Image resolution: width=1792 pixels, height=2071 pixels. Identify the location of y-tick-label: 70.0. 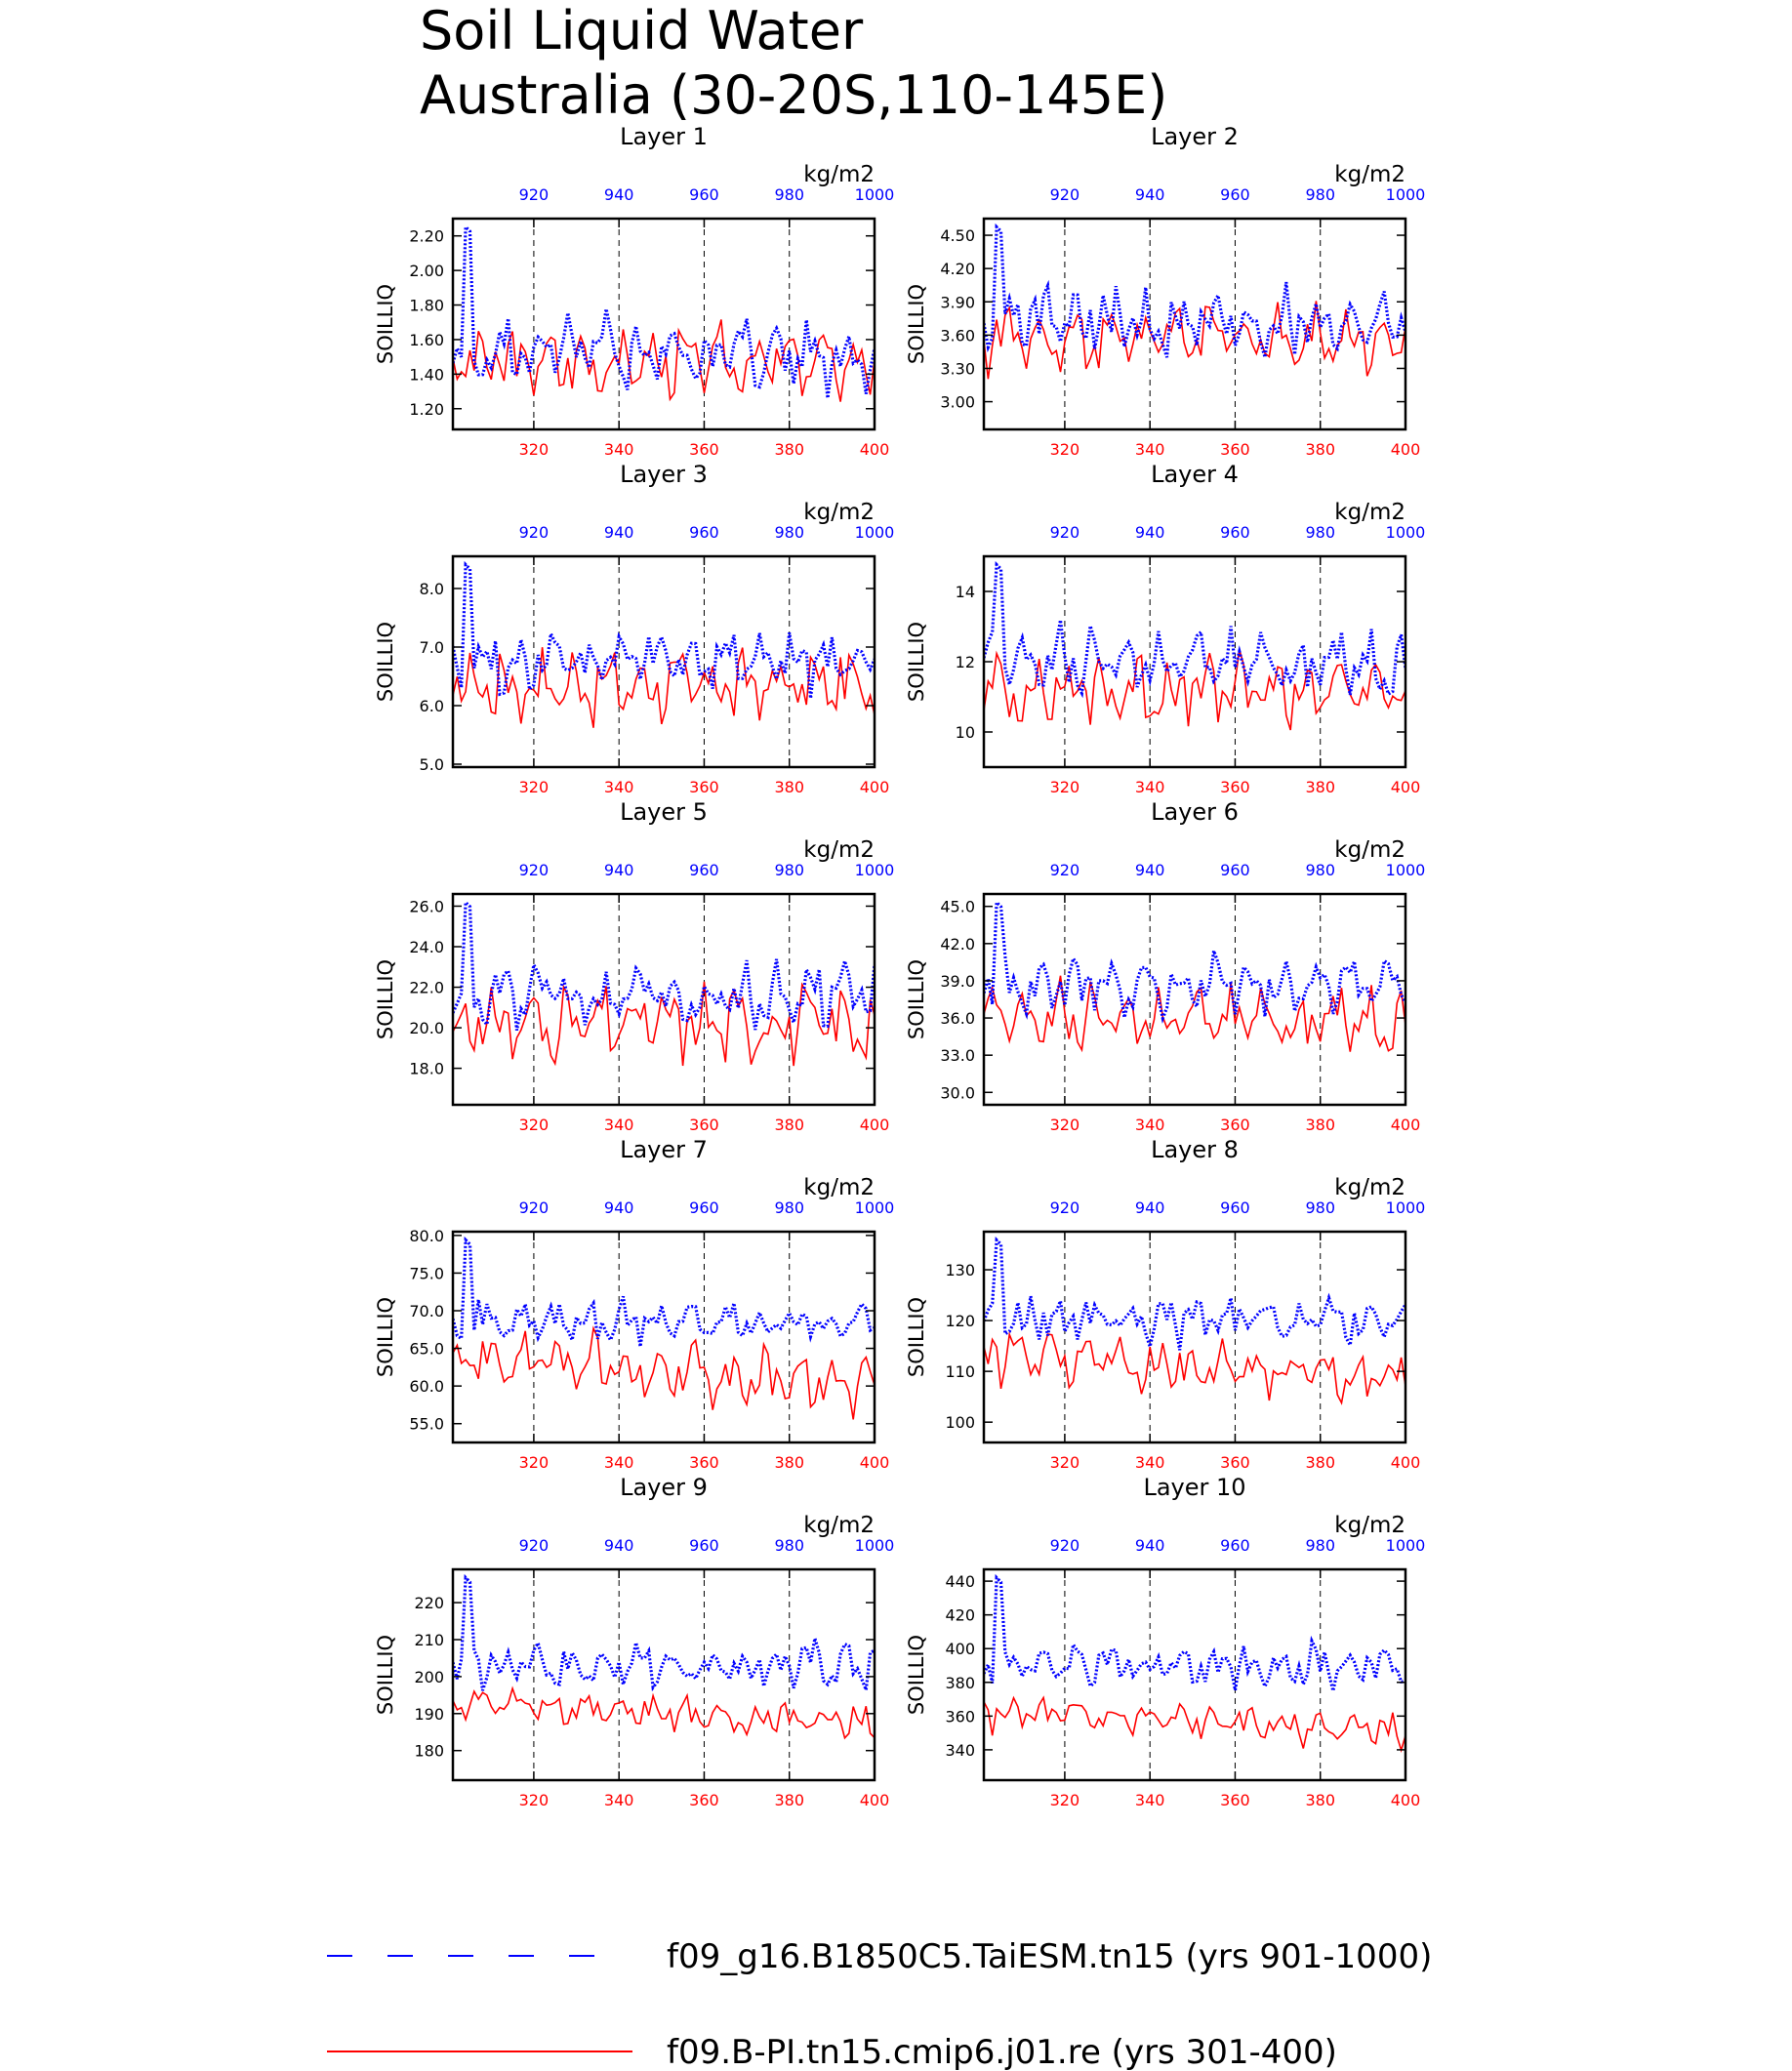
(426, 1311).